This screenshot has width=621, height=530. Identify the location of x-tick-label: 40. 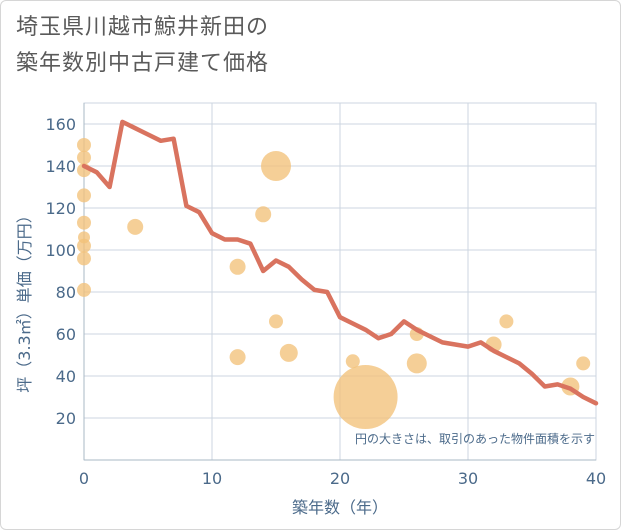
(596, 478).